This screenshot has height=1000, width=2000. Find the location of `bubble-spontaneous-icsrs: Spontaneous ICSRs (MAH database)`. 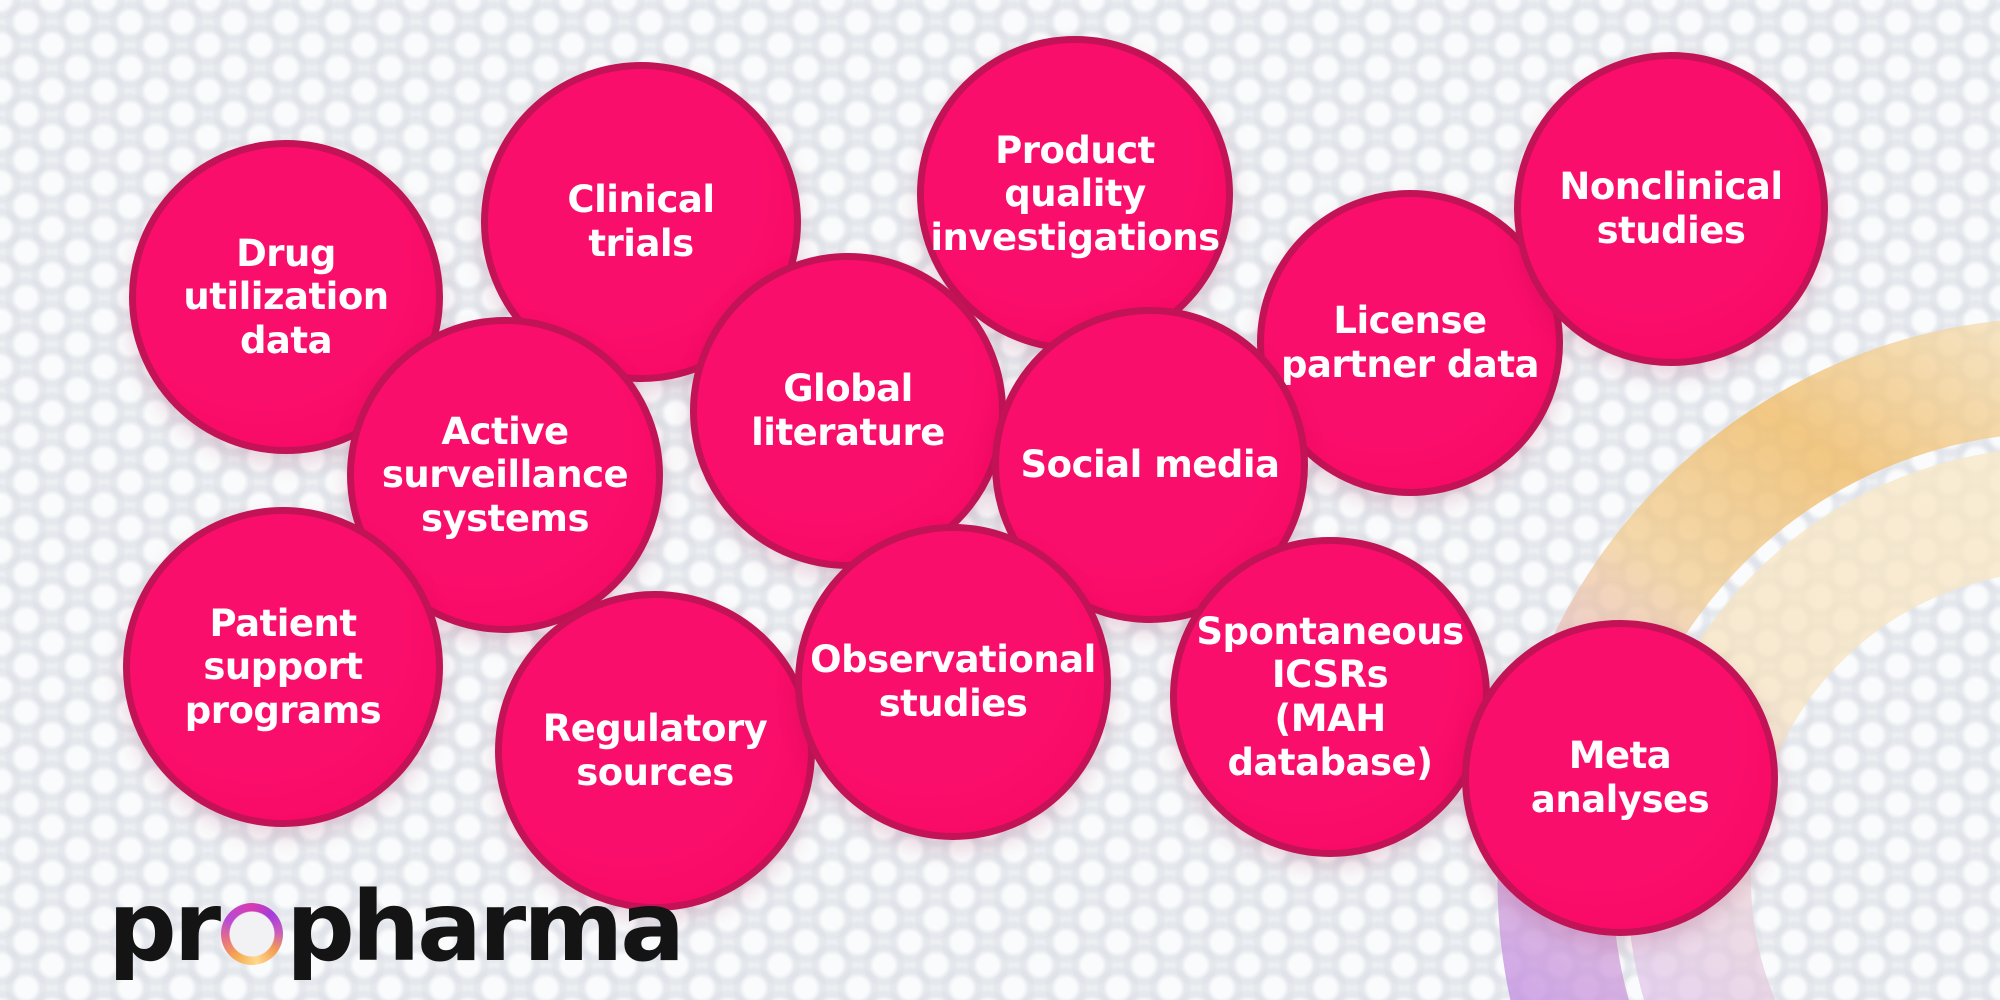

bubble-spontaneous-icsrs: Spontaneous ICSRs (MAH database) is located at coordinates (1330, 697).